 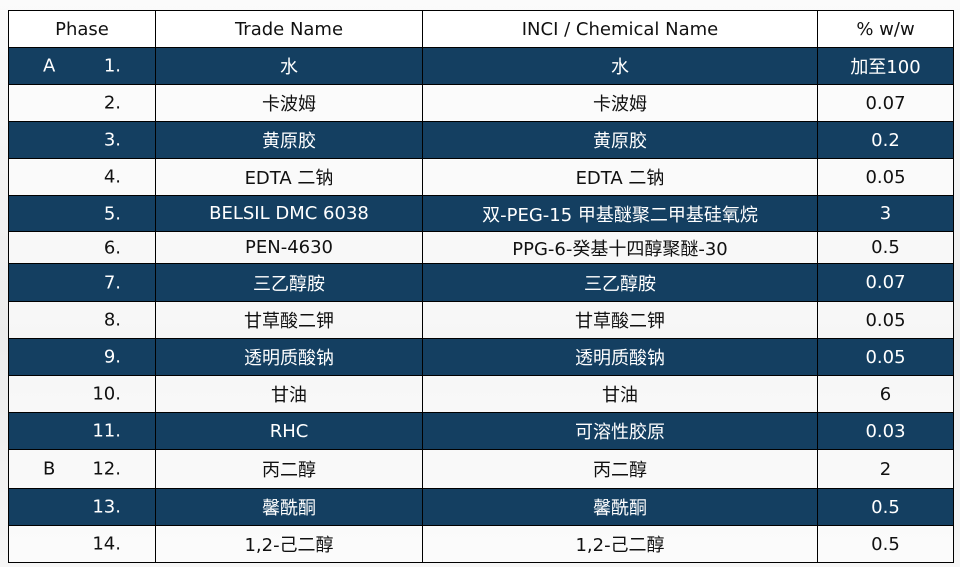 I want to click on inci-name-cell: 甘草酸二钾, so click(x=620, y=320).